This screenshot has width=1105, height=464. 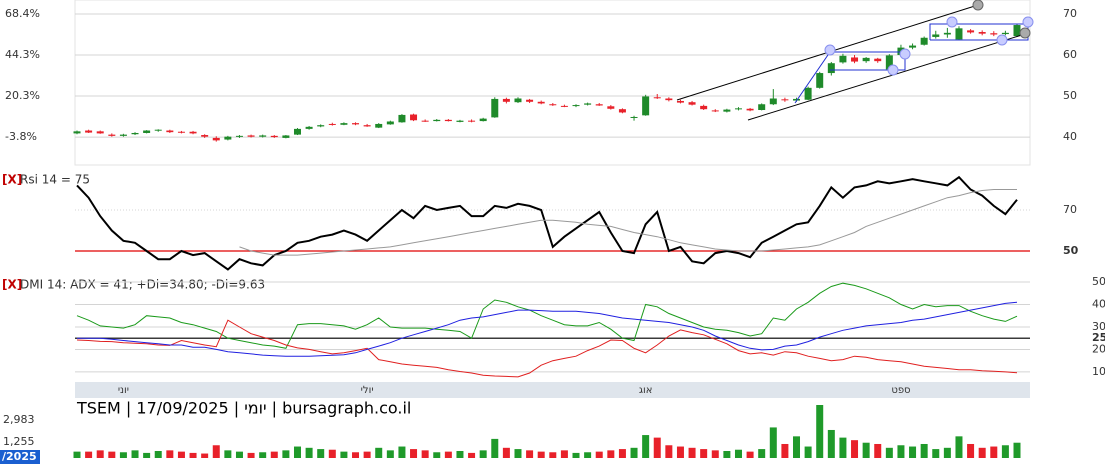 What do you see at coordinates (19, 456) in the screenshot?
I see `date-label: /2025` at bounding box center [19, 456].